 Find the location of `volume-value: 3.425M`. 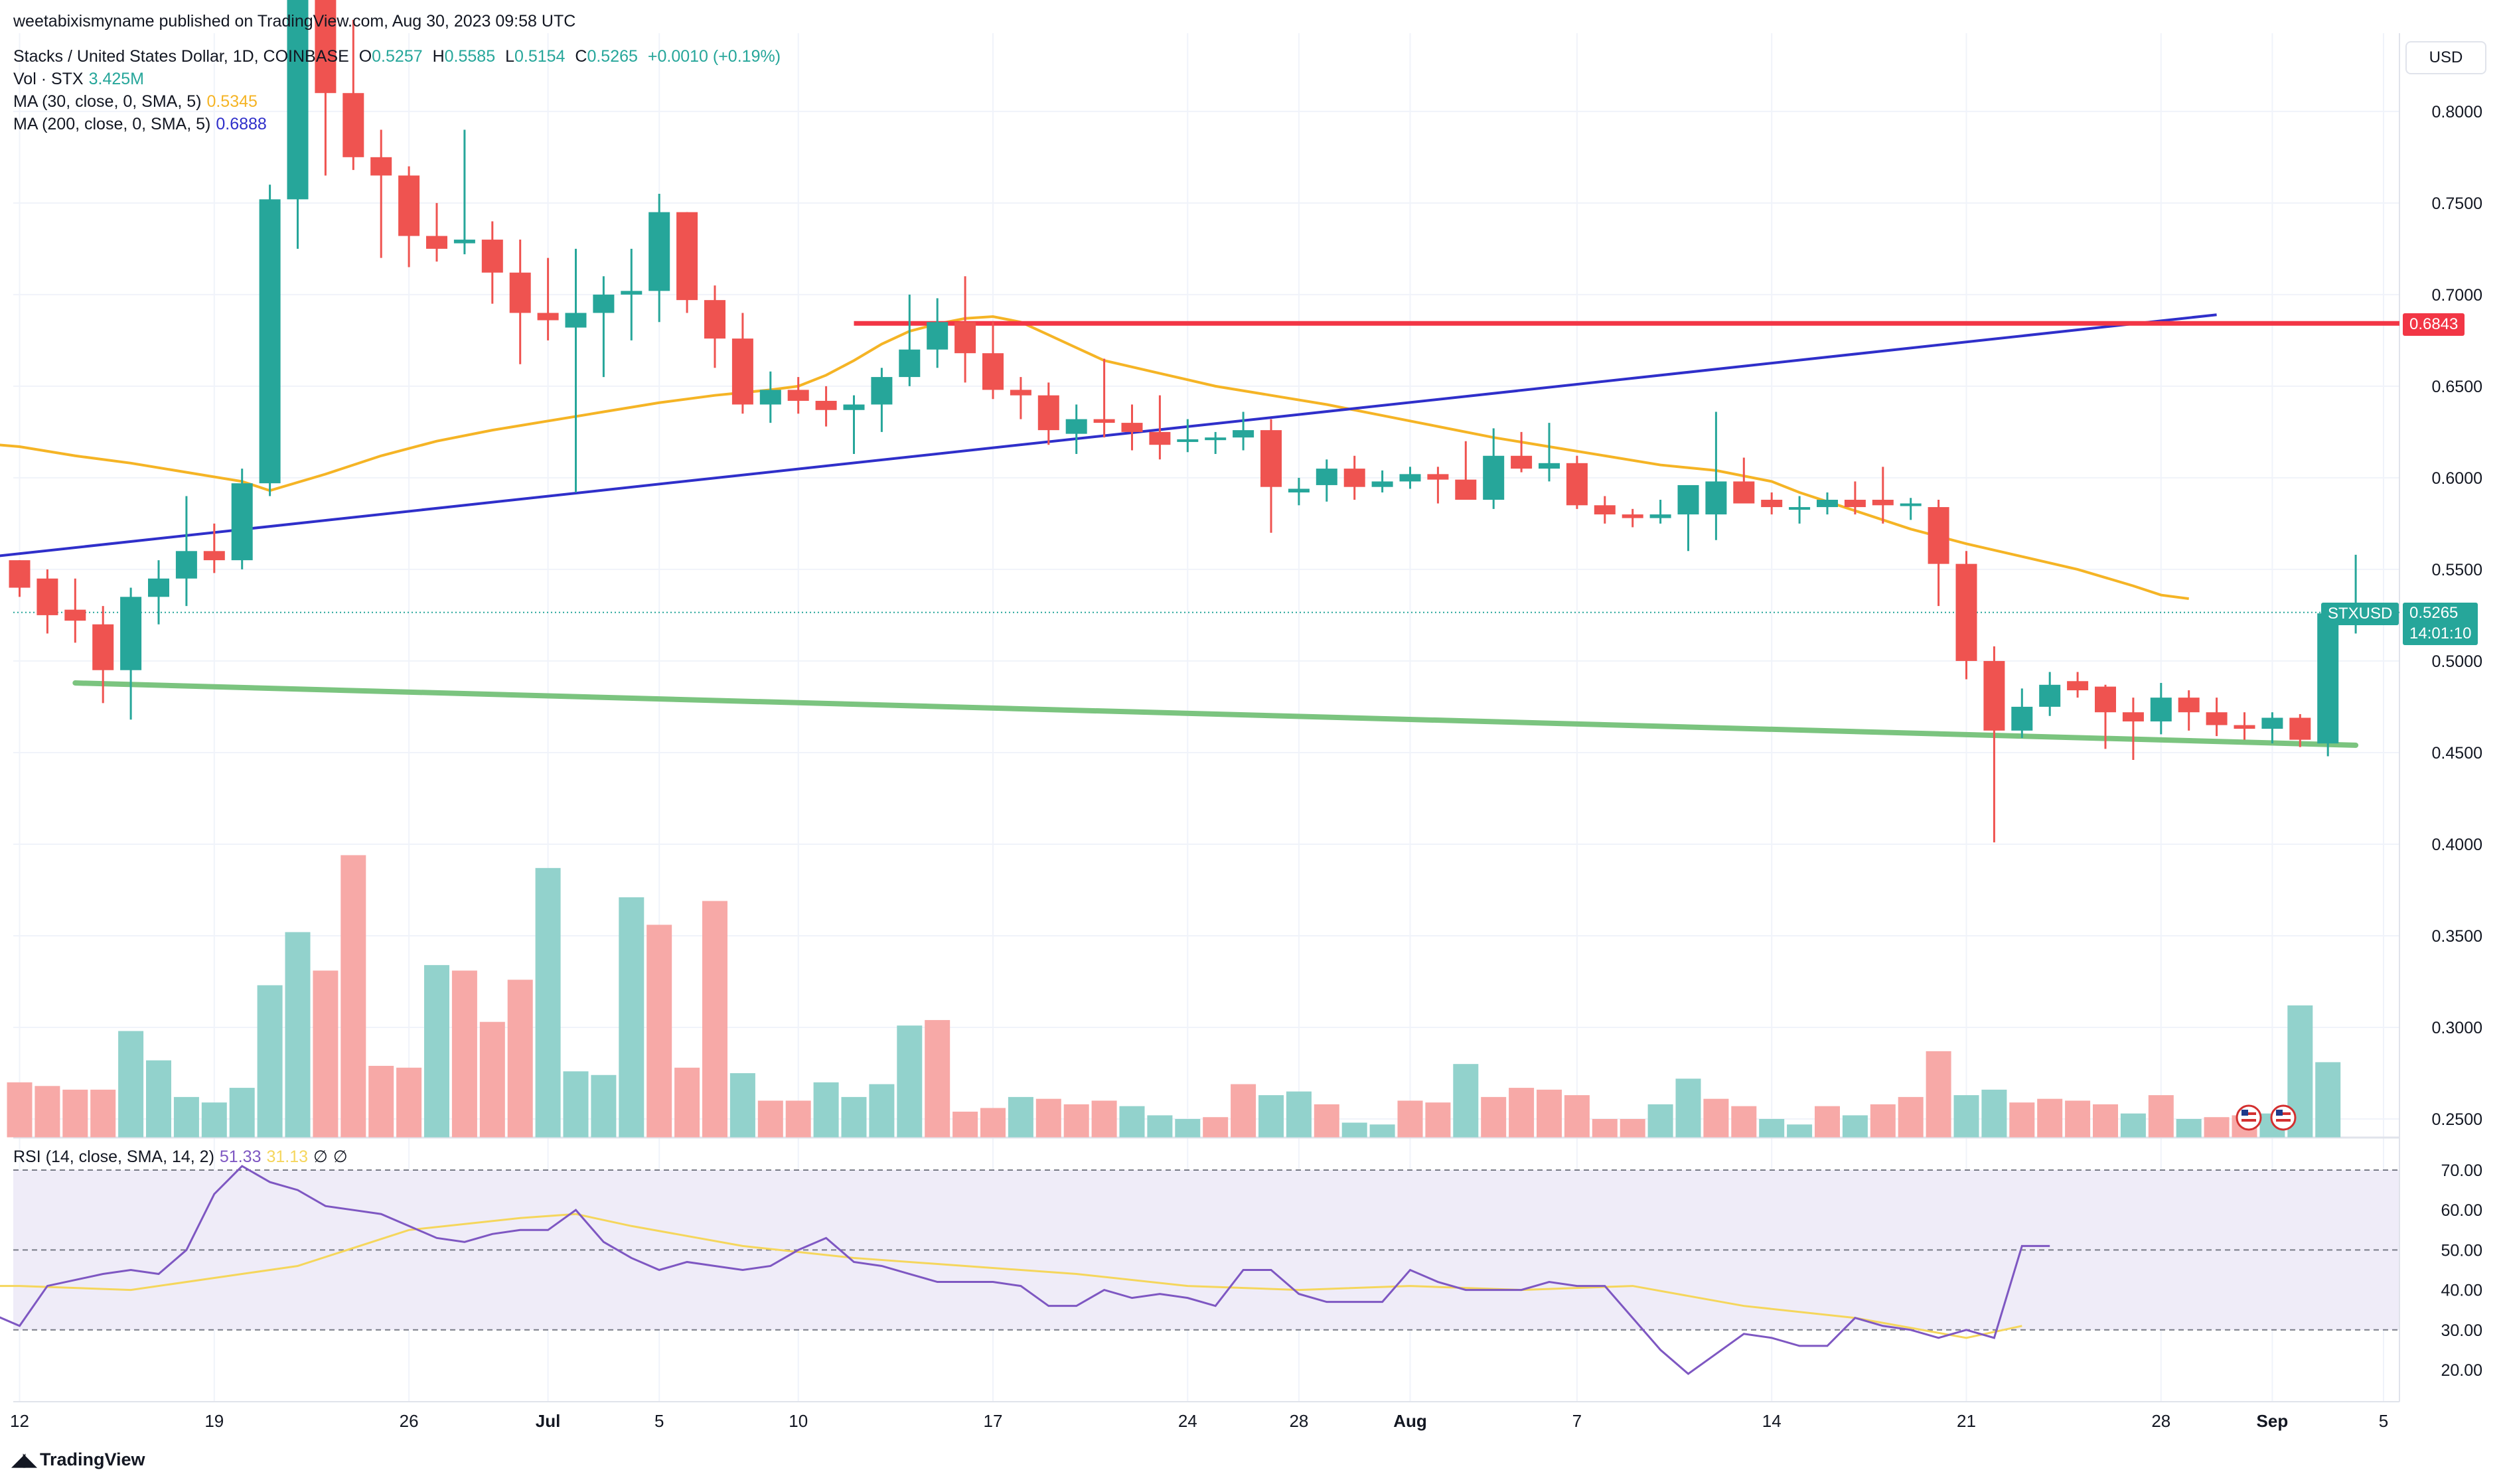

volume-value: 3.425M is located at coordinates (116, 79).